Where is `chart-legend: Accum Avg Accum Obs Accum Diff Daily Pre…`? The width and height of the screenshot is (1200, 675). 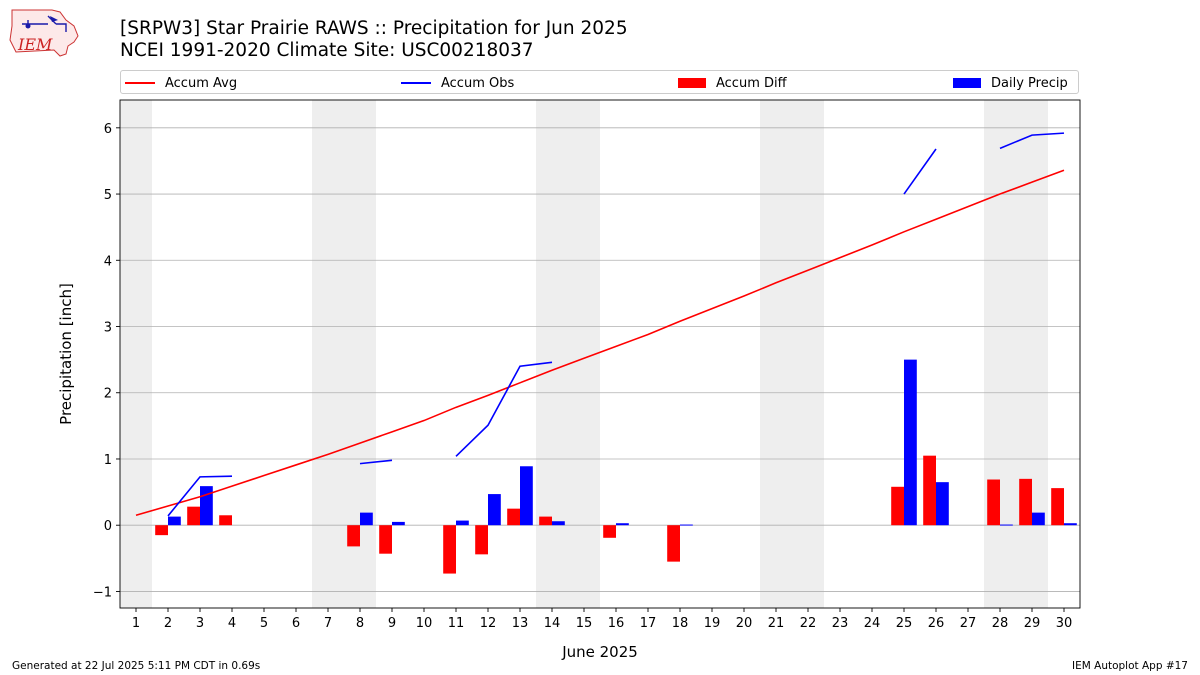
chart-legend: Accum Avg Accum Obs Accum Diff Daily Pre… is located at coordinates (599, 82).